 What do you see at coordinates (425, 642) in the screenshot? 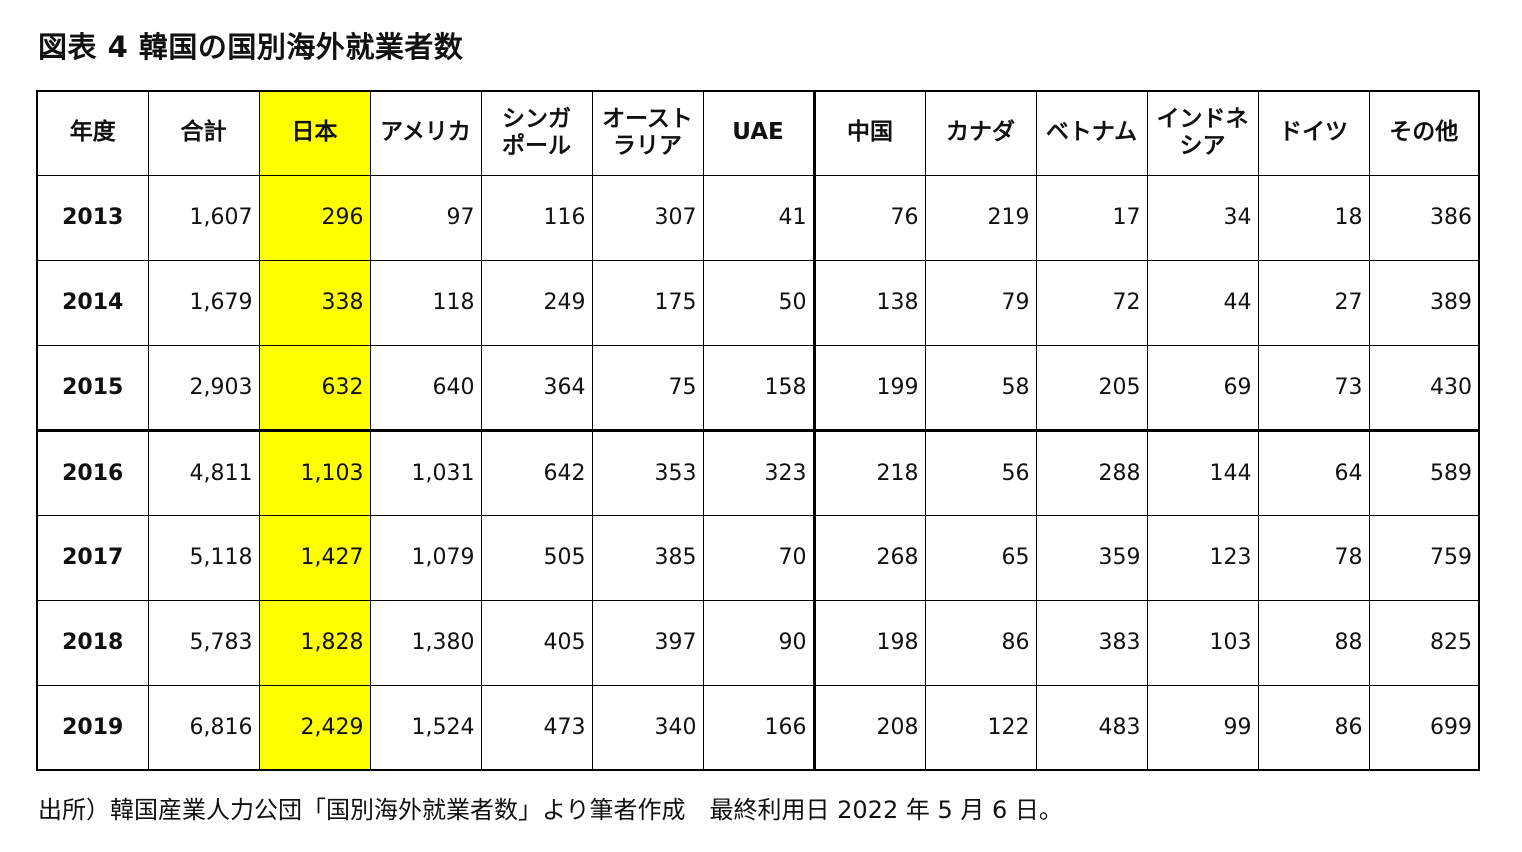
I see `value-cell: 1,380` at bounding box center [425, 642].